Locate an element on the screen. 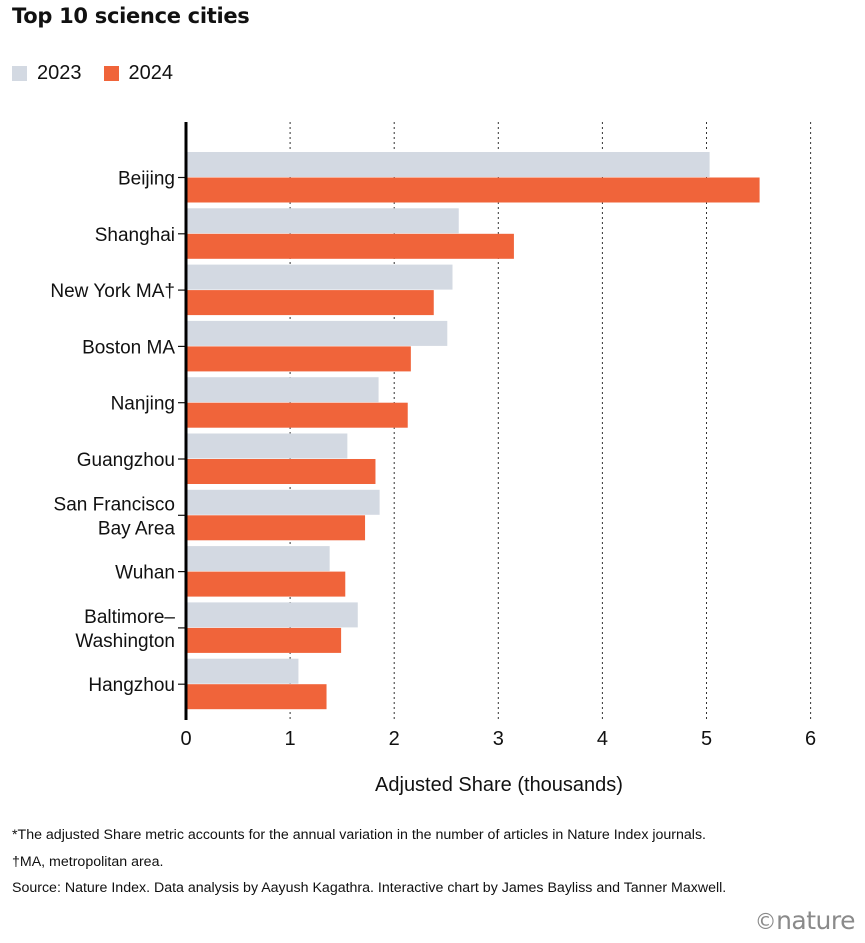 The width and height of the screenshot is (865, 943). x-axis-ticks: 0 1 2 3 4 5 6 is located at coordinates (498, 739).